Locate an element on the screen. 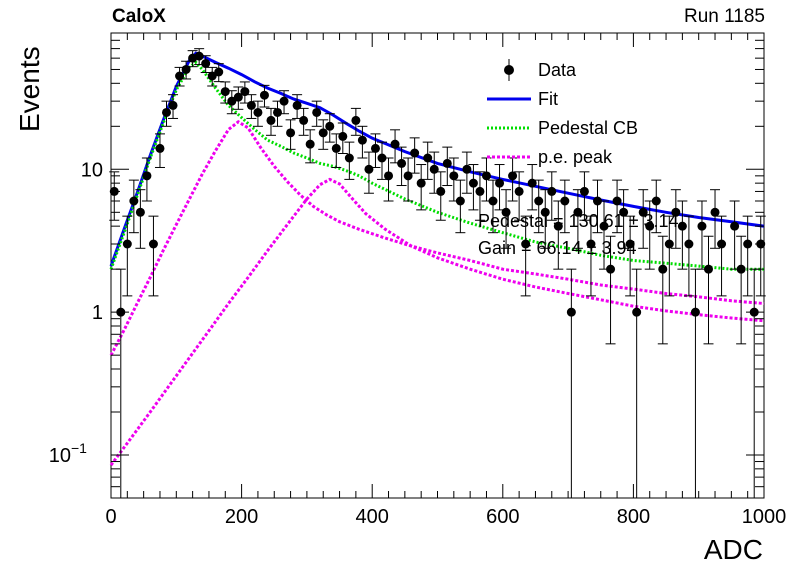 The width and height of the screenshot is (796, 572). experiment-label: CaloX is located at coordinates (139, 16).